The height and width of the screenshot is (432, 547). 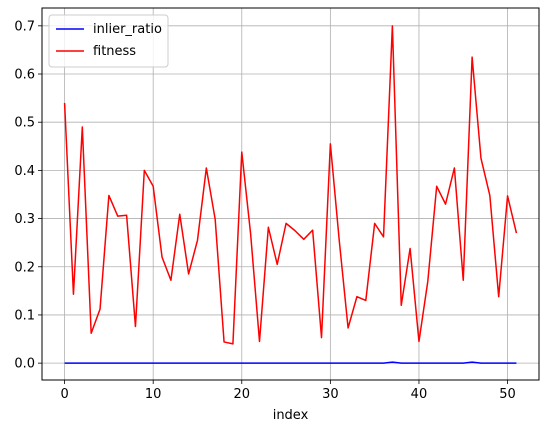 What do you see at coordinates (24, 123) in the screenshot?
I see `y-tick-label: 0.5` at bounding box center [24, 123].